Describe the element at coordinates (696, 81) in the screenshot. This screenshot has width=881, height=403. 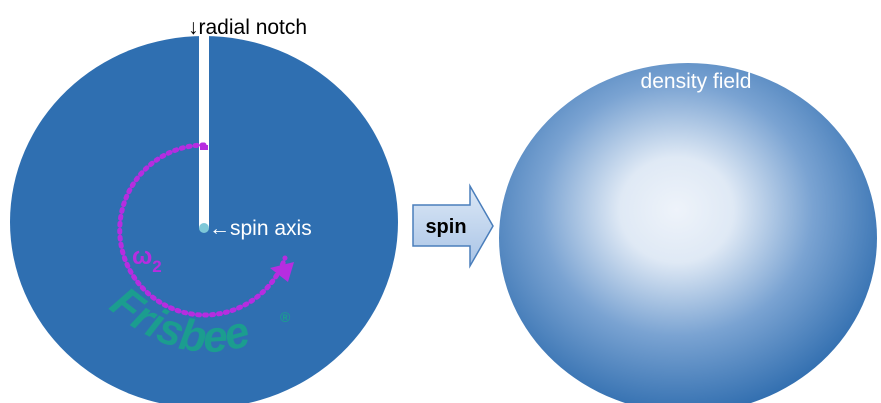
I see `density-label: density field` at that location.